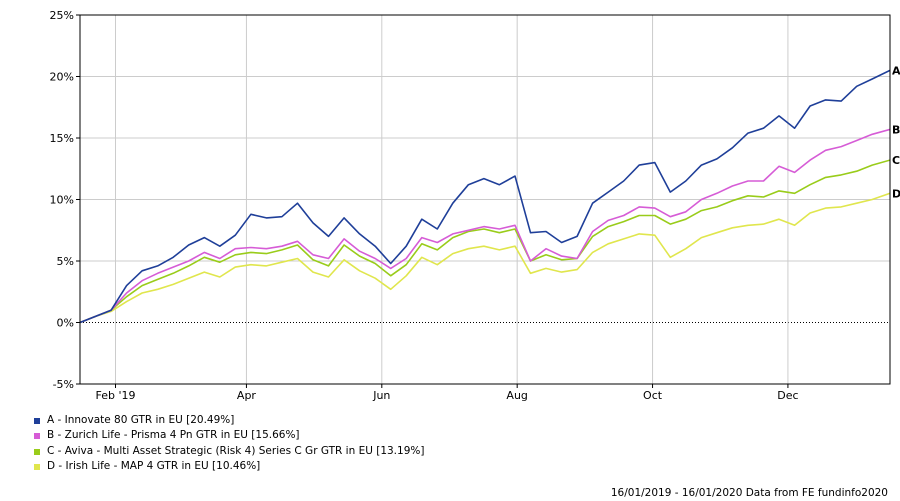 The height and width of the screenshot is (501, 900). What do you see at coordinates (62, 77) in the screenshot?
I see `y-tick-label: 20%` at bounding box center [62, 77].